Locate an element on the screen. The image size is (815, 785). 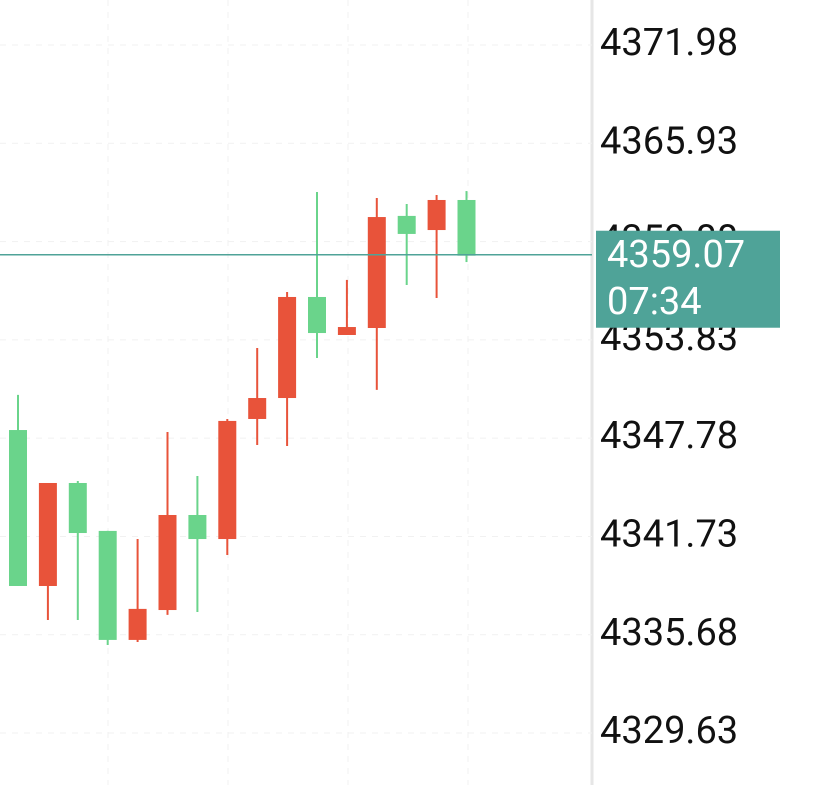
price-tag-value: 4359.07 is located at coordinates (676, 255).